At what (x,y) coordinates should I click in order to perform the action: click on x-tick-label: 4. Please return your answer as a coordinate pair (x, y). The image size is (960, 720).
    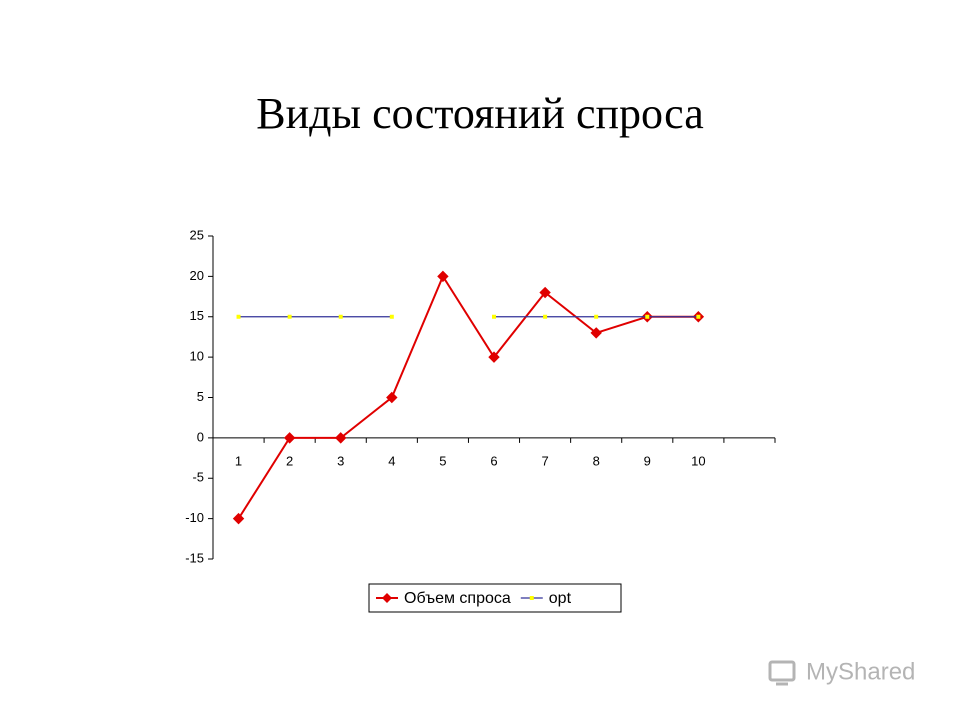
    Looking at the image, I should click on (391, 460).